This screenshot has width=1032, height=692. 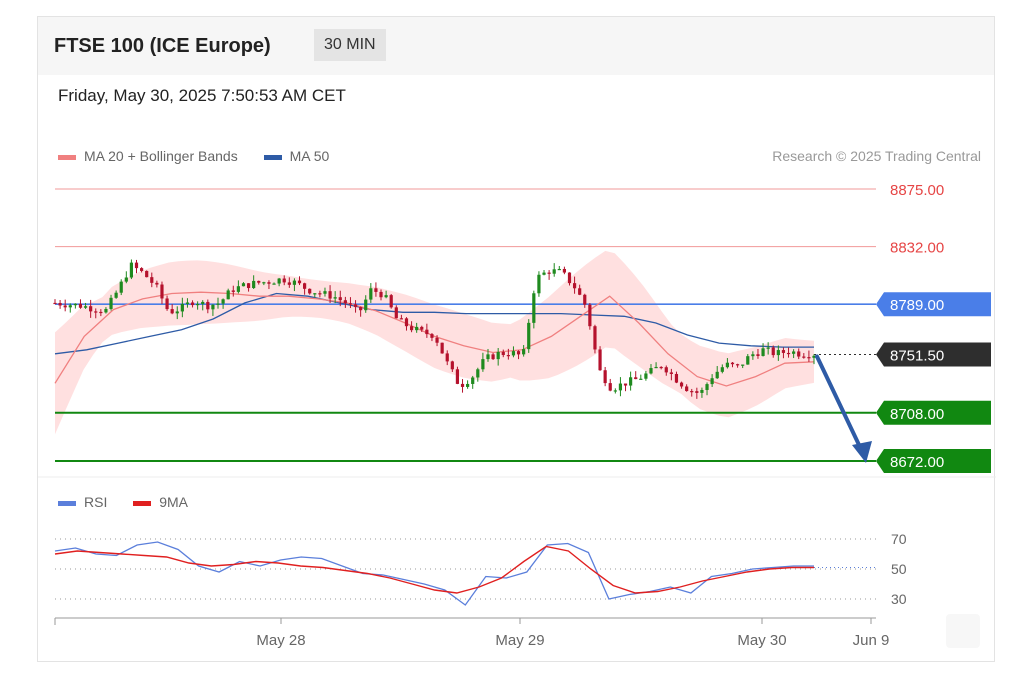 I want to click on legend-item-9ma: 9MA, so click(x=160, y=502).